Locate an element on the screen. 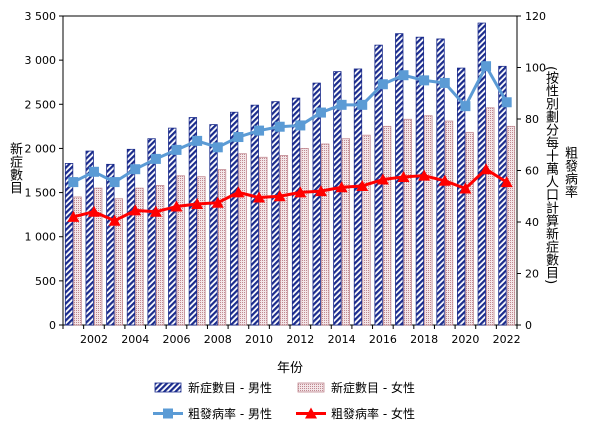 The image size is (592, 447). y-left-tick-label: 0 is located at coordinates (52, 325).